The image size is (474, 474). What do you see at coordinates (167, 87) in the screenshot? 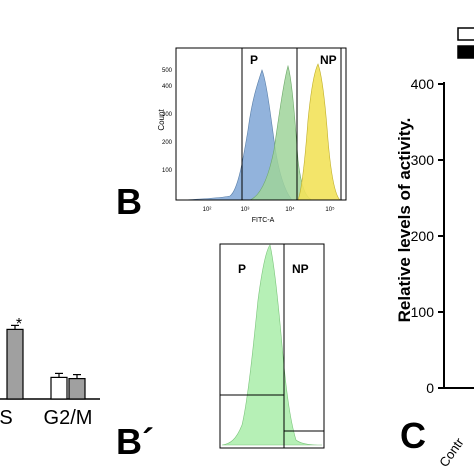
I see `y-tick-400: 400` at bounding box center [167, 87].